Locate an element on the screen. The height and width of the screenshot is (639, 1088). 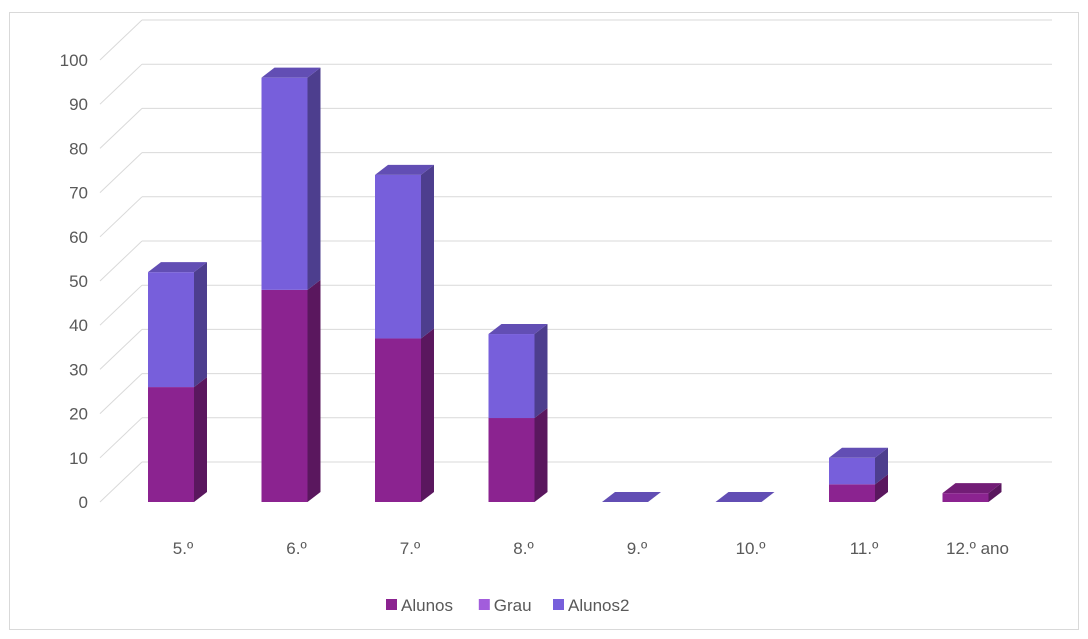
y-tick-label: 90 is located at coordinates (78, 104).